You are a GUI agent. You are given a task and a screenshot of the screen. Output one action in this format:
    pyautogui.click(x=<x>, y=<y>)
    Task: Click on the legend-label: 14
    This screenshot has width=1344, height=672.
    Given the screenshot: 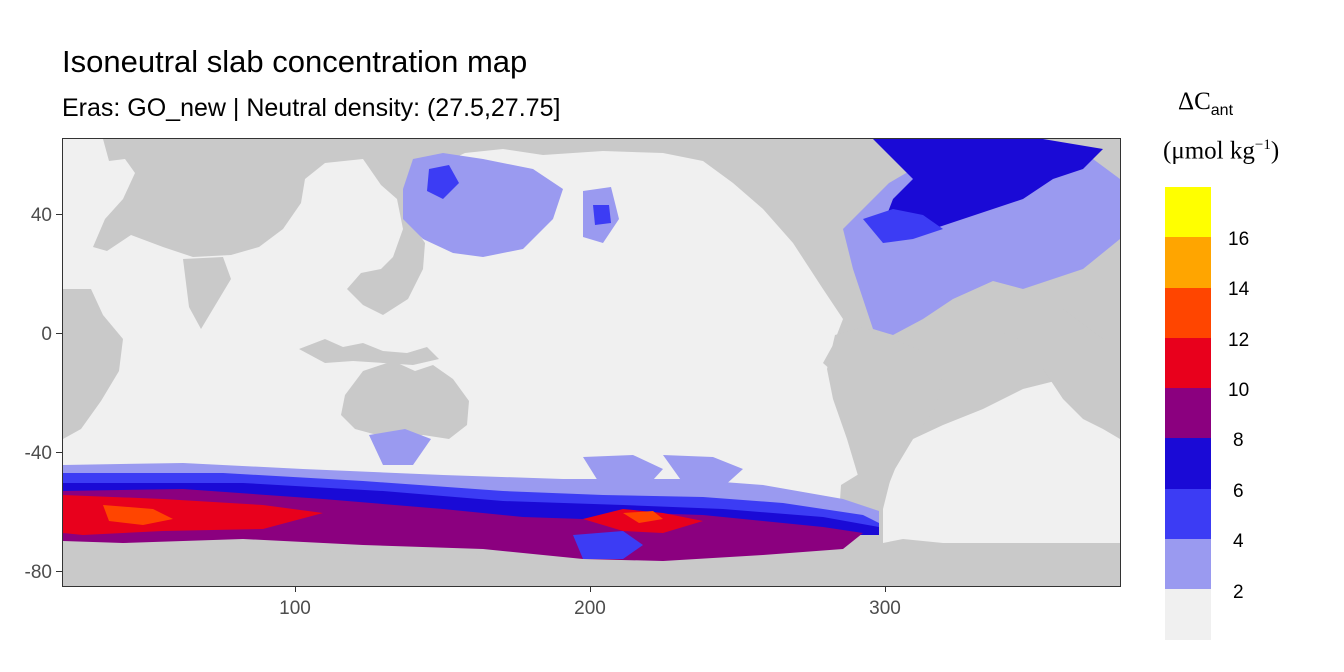 What is the action you would take?
    pyautogui.click(x=1239, y=289)
    